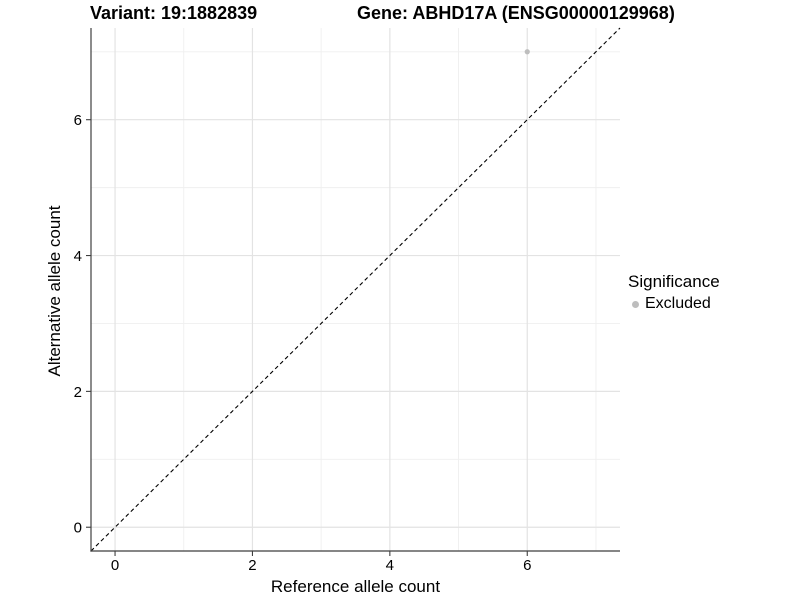 This screenshot has height=600, width=800. I want to click on y-tick-label: 4, so click(78, 256).